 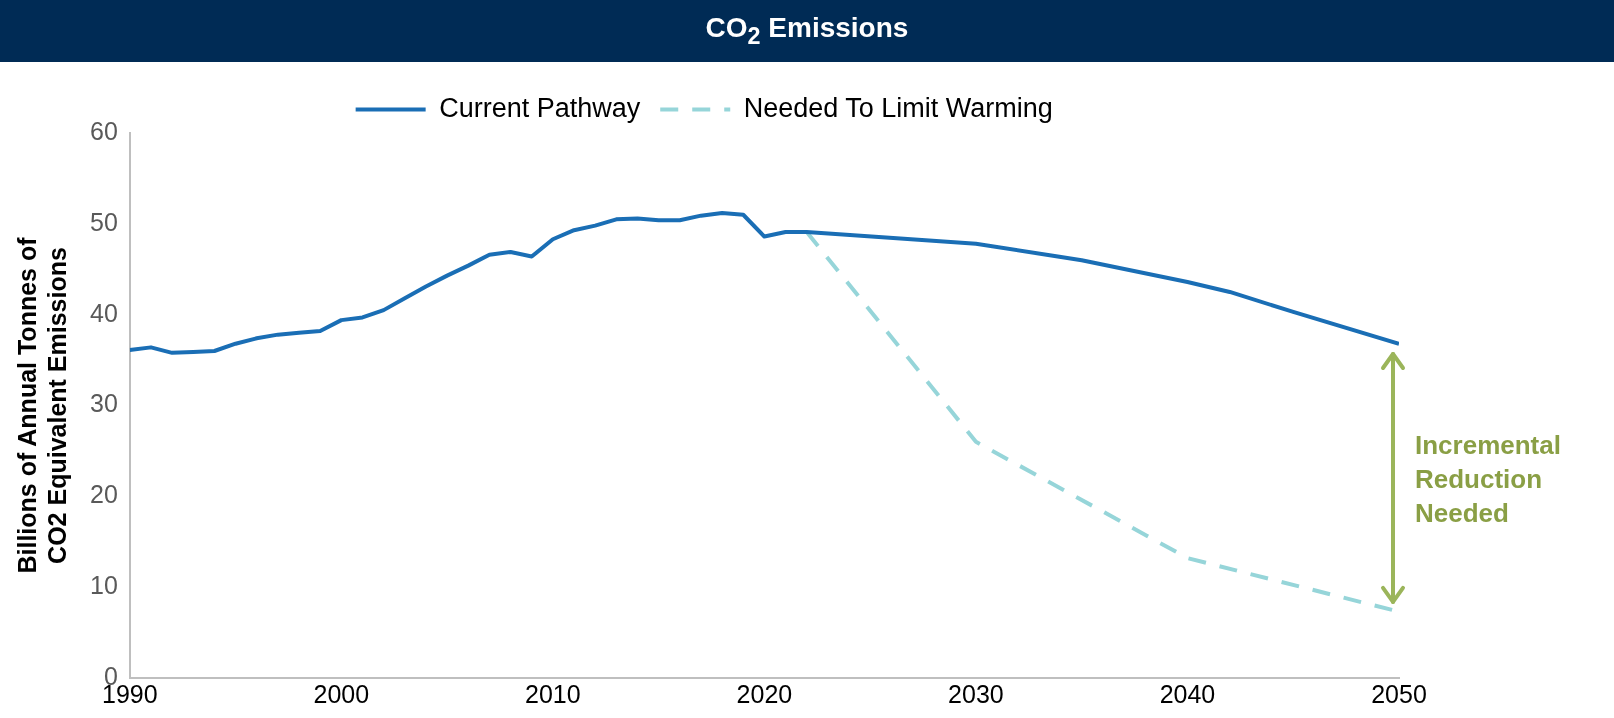 What do you see at coordinates (41, 405) in the screenshot?
I see `y-axis-title: Billions of Annual Tonnes of CO2 Equivalent Emissions` at bounding box center [41, 405].